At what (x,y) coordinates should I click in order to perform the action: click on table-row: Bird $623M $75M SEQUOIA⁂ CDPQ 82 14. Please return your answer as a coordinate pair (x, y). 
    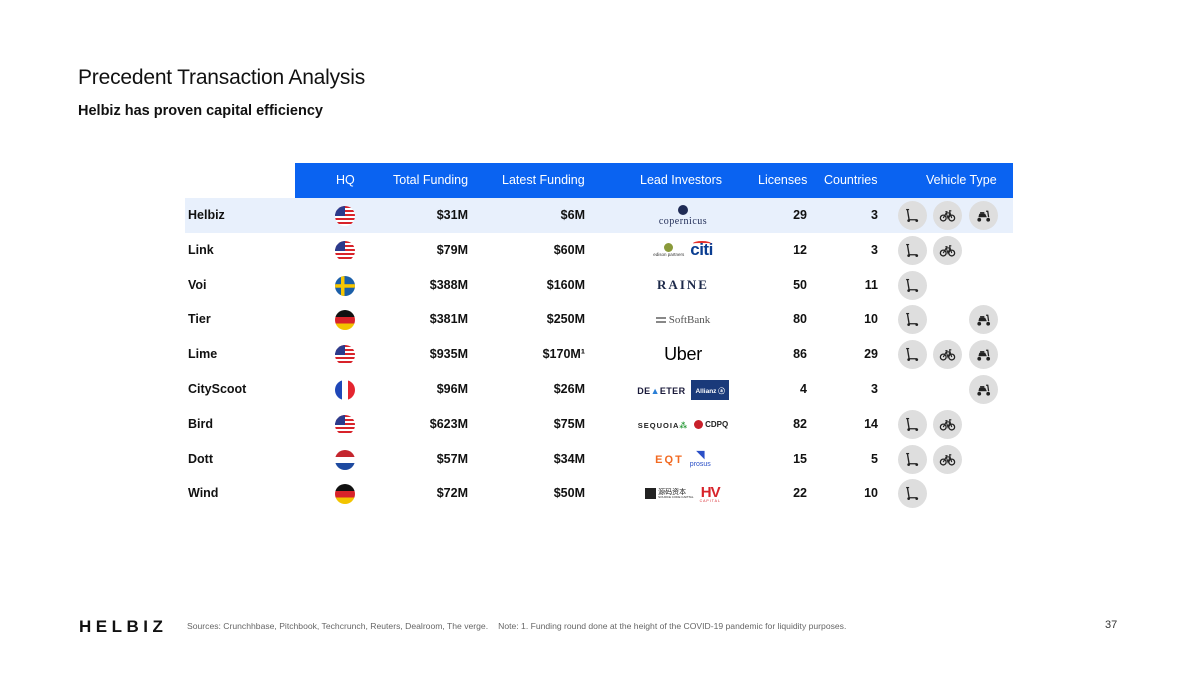
    Looking at the image, I should click on (599, 424).